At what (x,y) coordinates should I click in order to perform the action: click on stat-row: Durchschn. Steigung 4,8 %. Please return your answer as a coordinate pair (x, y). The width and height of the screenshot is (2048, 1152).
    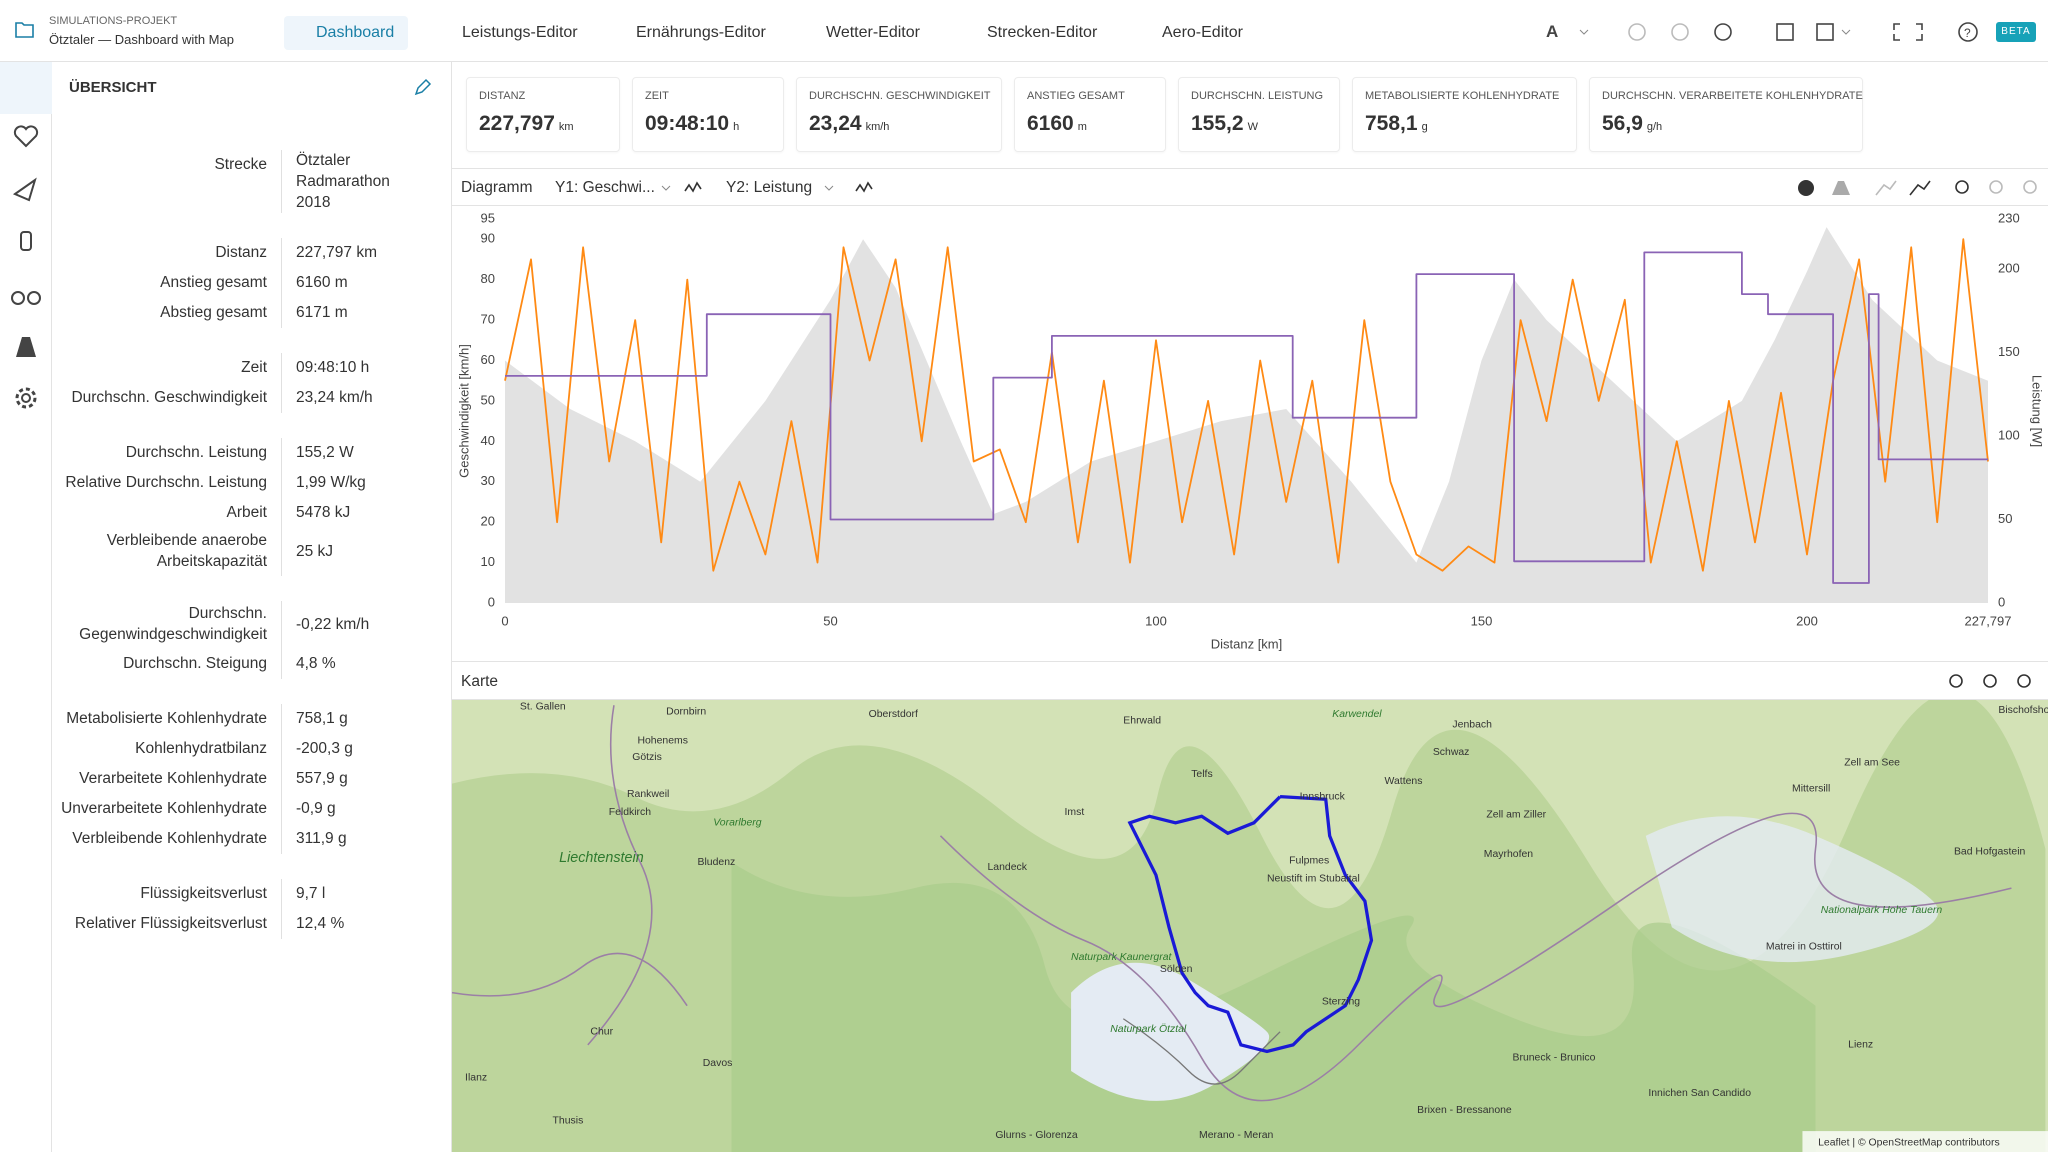
    Looking at the image, I should click on (252, 664).